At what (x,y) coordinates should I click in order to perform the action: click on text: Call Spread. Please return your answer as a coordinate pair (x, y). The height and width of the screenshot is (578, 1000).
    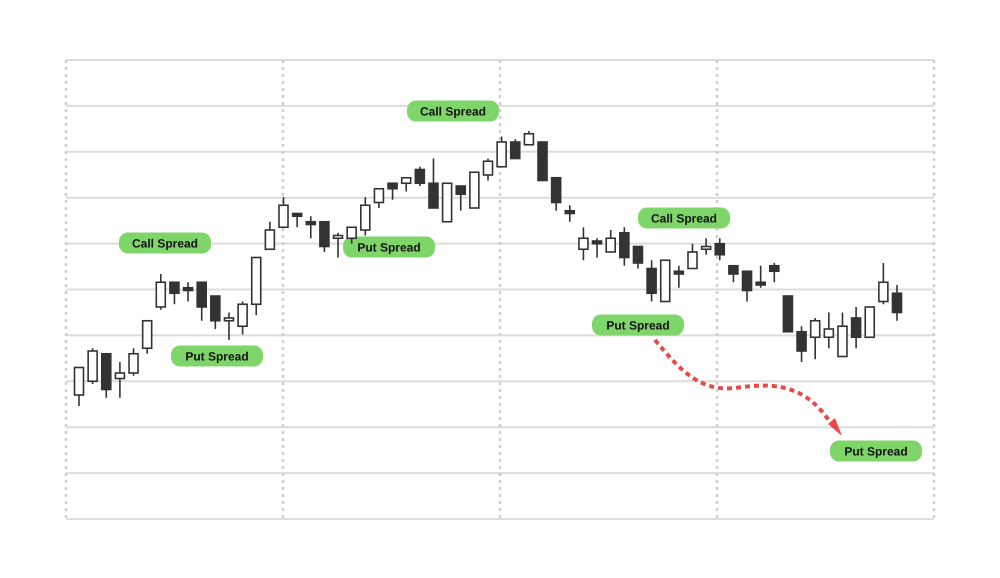
    Looking at the image, I should click on (453, 111).